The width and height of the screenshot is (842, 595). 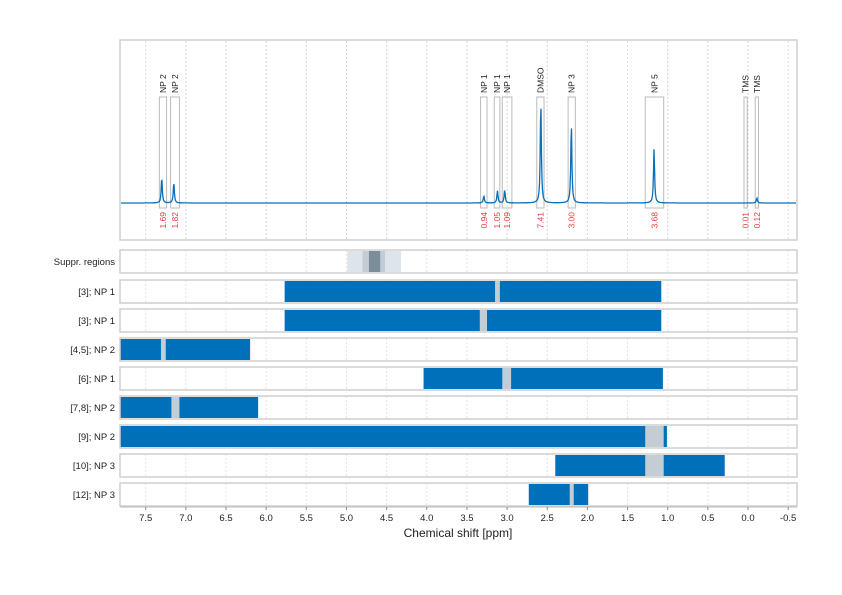 I want to click on x-tick-label: 1.0, so click(x=667, y=518).